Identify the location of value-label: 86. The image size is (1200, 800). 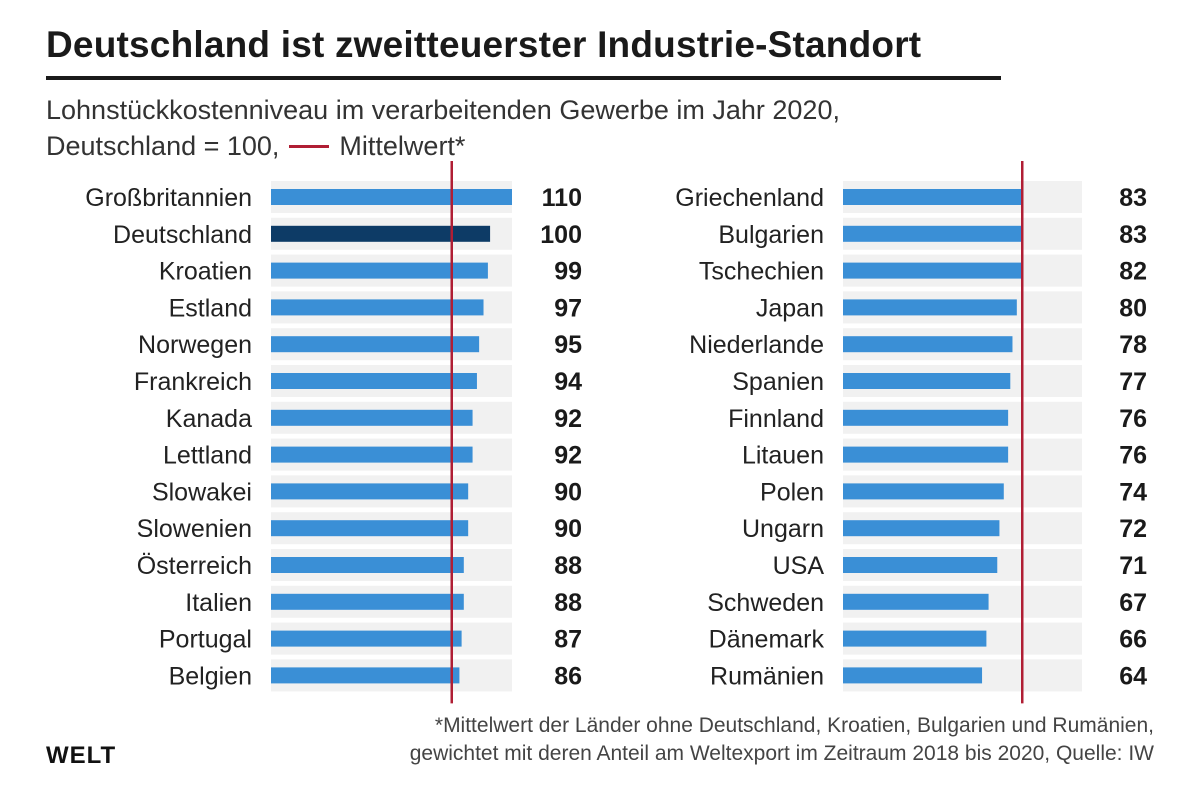
(568, 676).